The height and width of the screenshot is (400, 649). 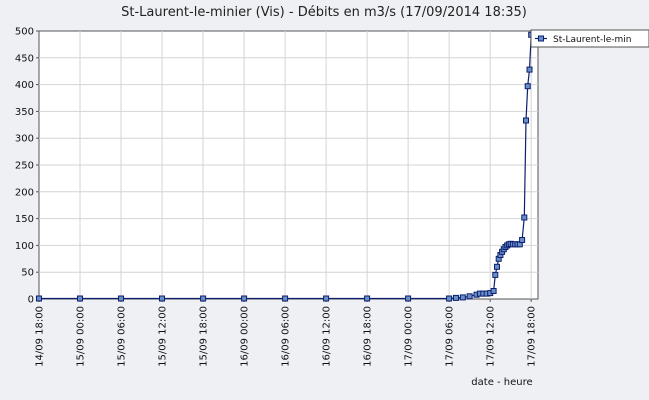 I want to click on y-tick-label: 350, so click(x=24, y=112).